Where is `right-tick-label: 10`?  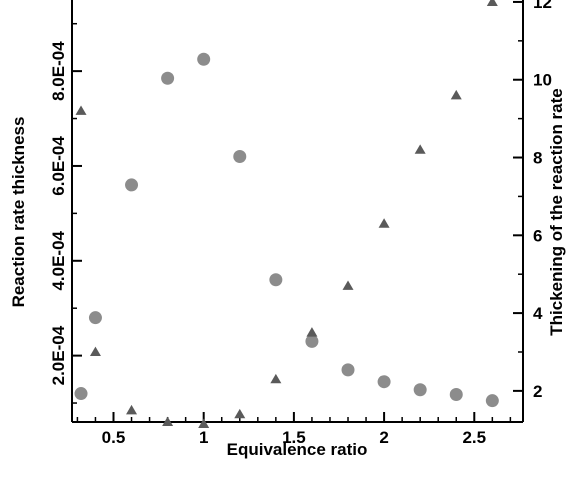
right-tick-label: 10 is located at coordinates (542, 80).